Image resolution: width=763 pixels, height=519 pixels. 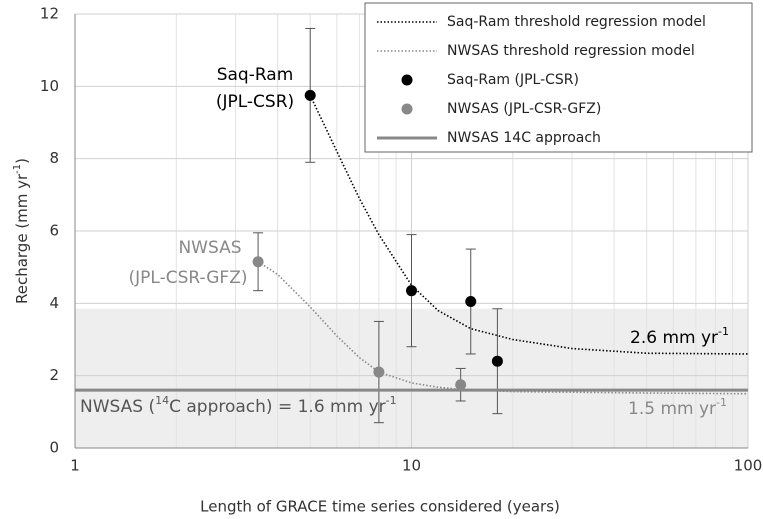 What do you see at coordinates (49, 86) in the screenshot?
I see `y-tick-label: 10` at bounding box center [49, 86].